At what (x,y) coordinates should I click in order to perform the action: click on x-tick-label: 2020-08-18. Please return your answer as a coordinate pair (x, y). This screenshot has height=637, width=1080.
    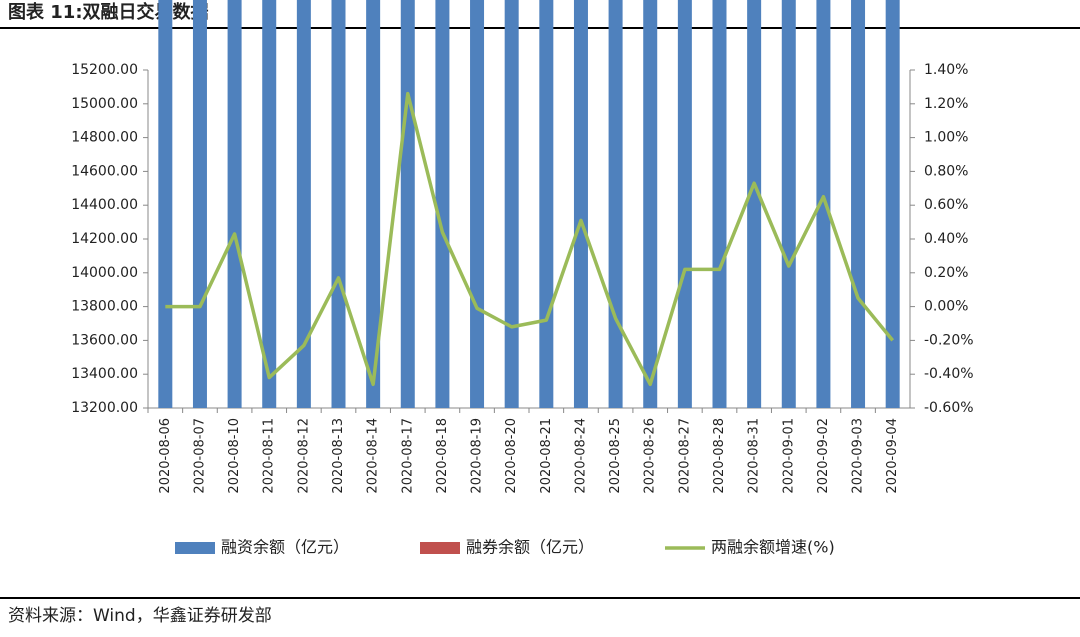
    Looking at the image, I should click on (442, 456).